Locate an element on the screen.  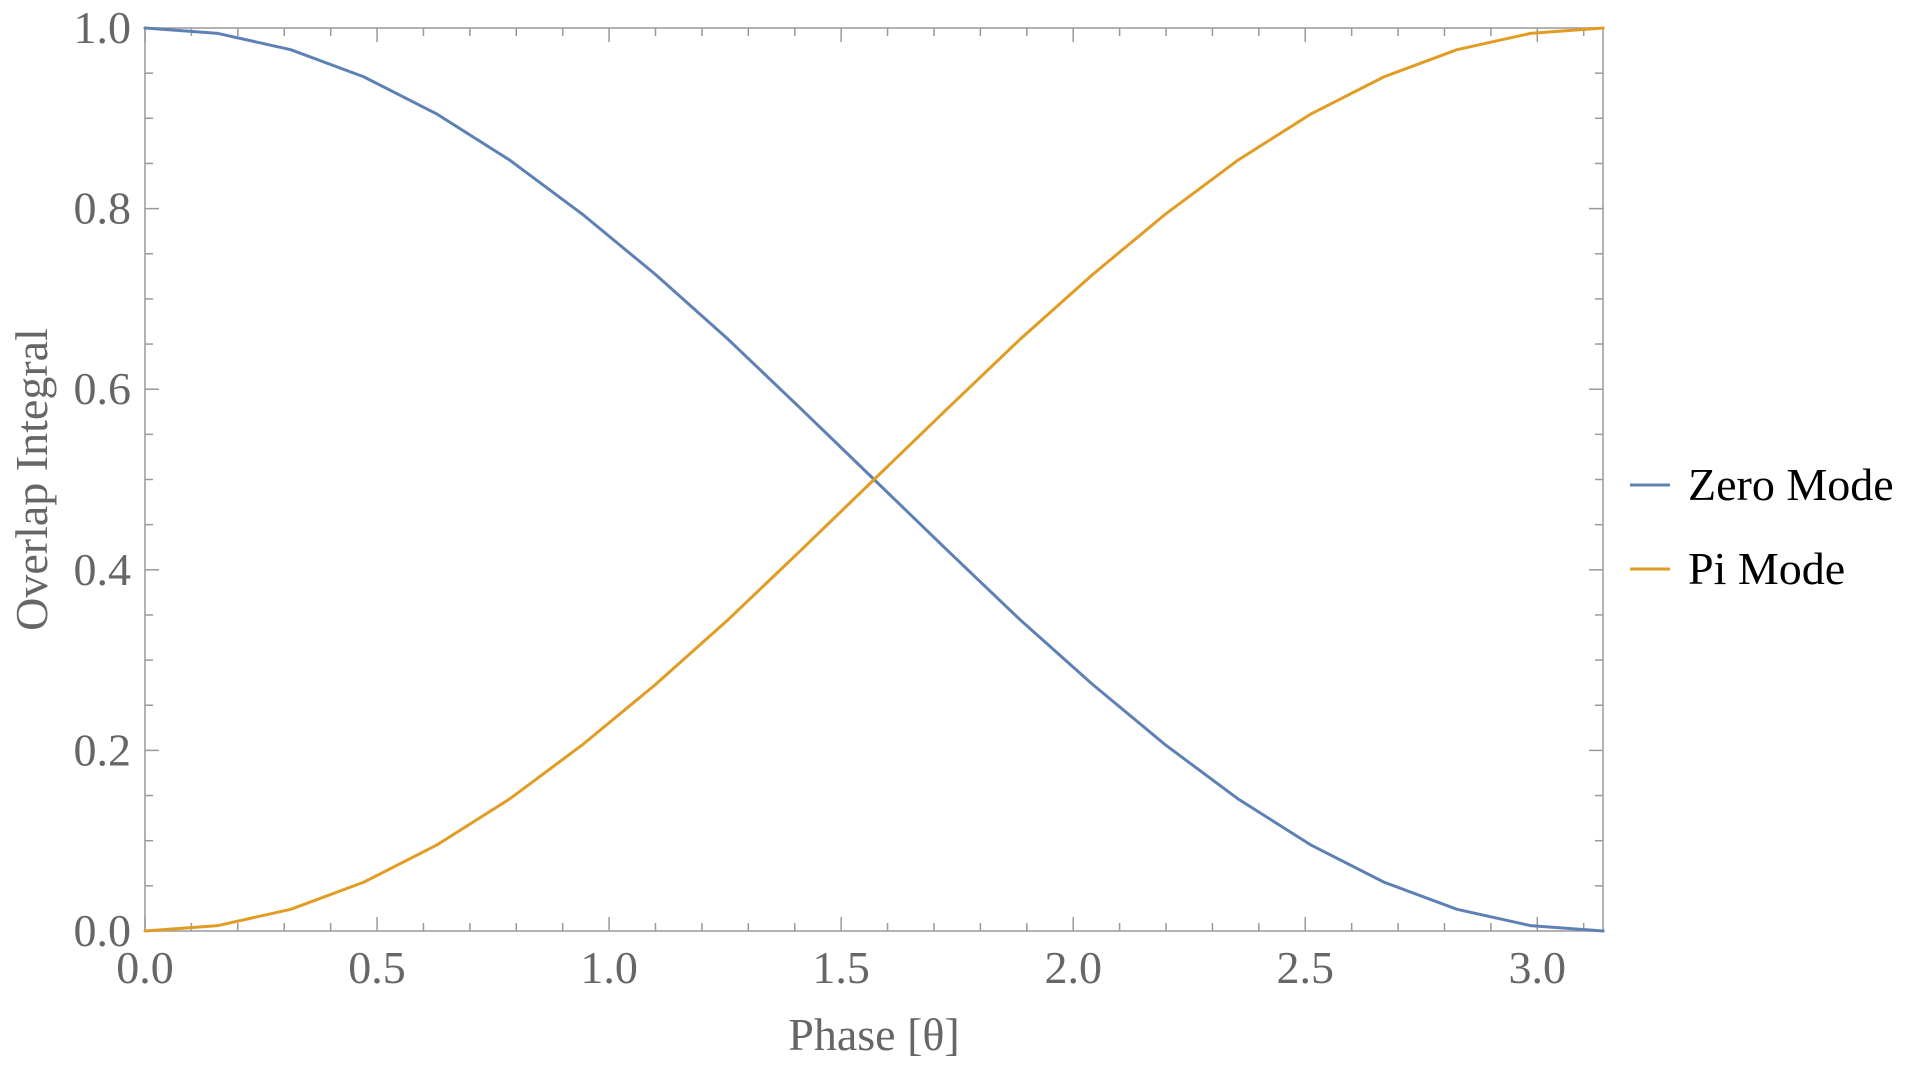
x-tick-label: 2.0 is located at coordinates (1073, 967).